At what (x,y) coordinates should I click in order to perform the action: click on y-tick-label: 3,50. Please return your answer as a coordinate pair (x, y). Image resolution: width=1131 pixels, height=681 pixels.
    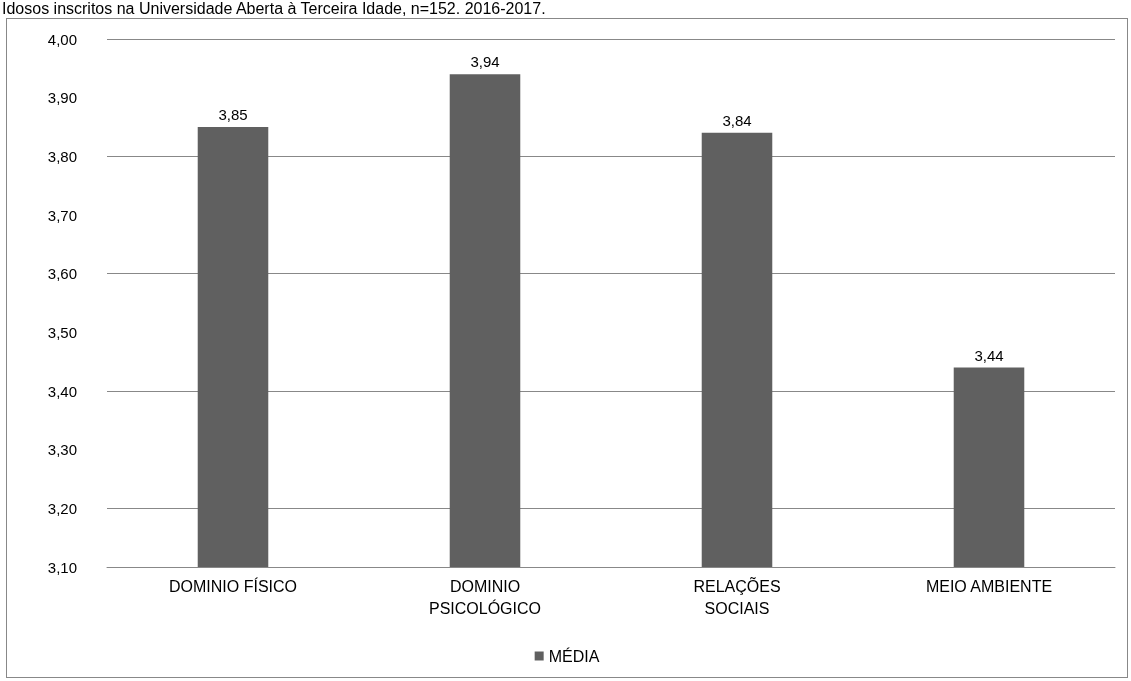
    Looking at the image, I should click on (62, 332).